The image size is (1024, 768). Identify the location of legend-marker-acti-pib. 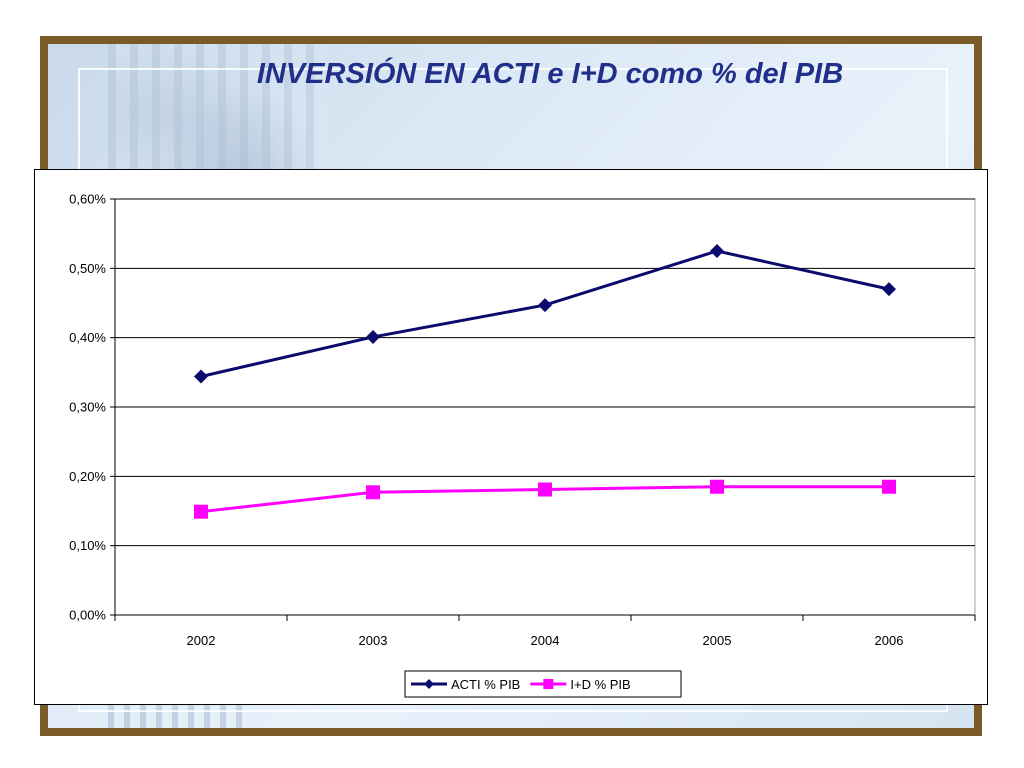
(429, 684).